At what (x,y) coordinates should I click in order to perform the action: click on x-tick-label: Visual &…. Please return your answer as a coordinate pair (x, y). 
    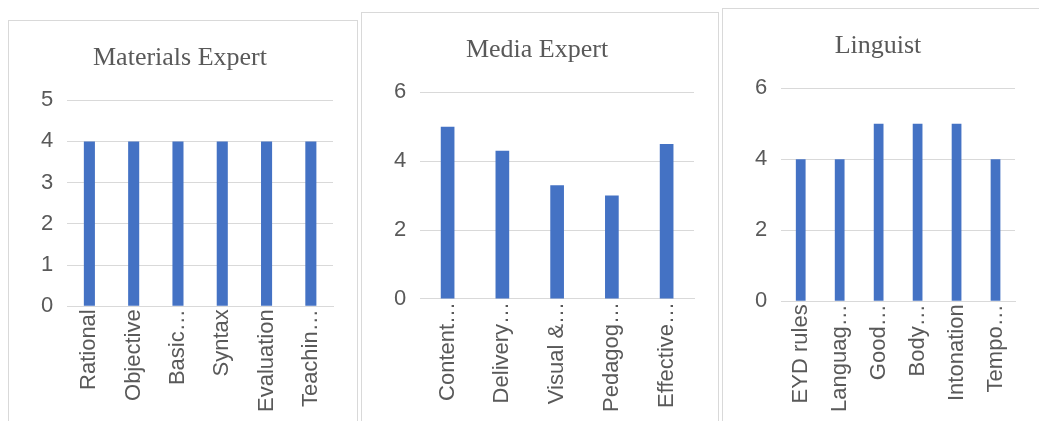
    Looking at the image, I should click on (556, 353).